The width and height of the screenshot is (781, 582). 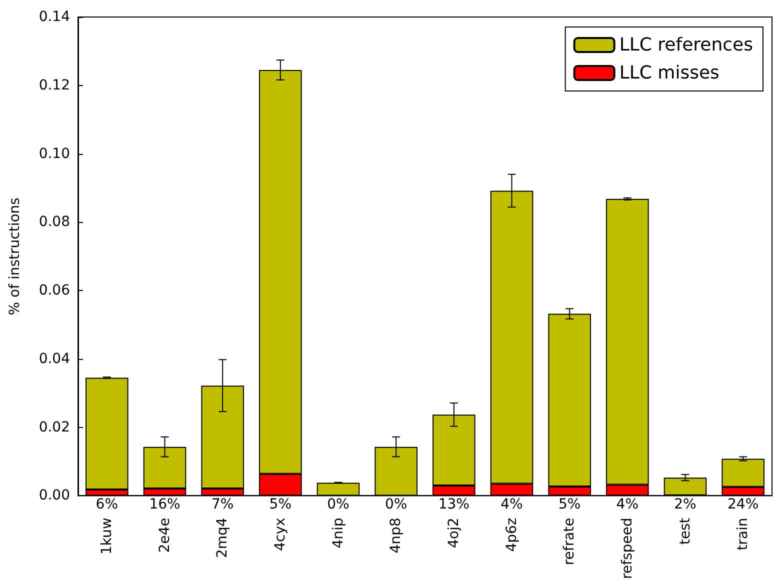 What do you see at coordinates (396, 536) in the screenshot?
I see `x-tick-label: 4np8` at bounding box center [396, 536].